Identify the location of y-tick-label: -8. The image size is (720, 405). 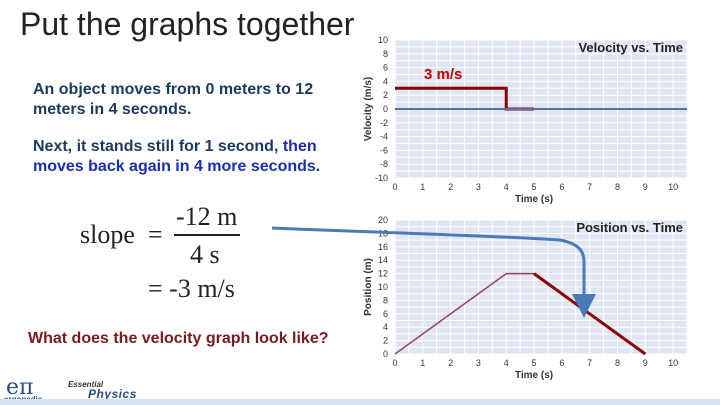
(384, 164).